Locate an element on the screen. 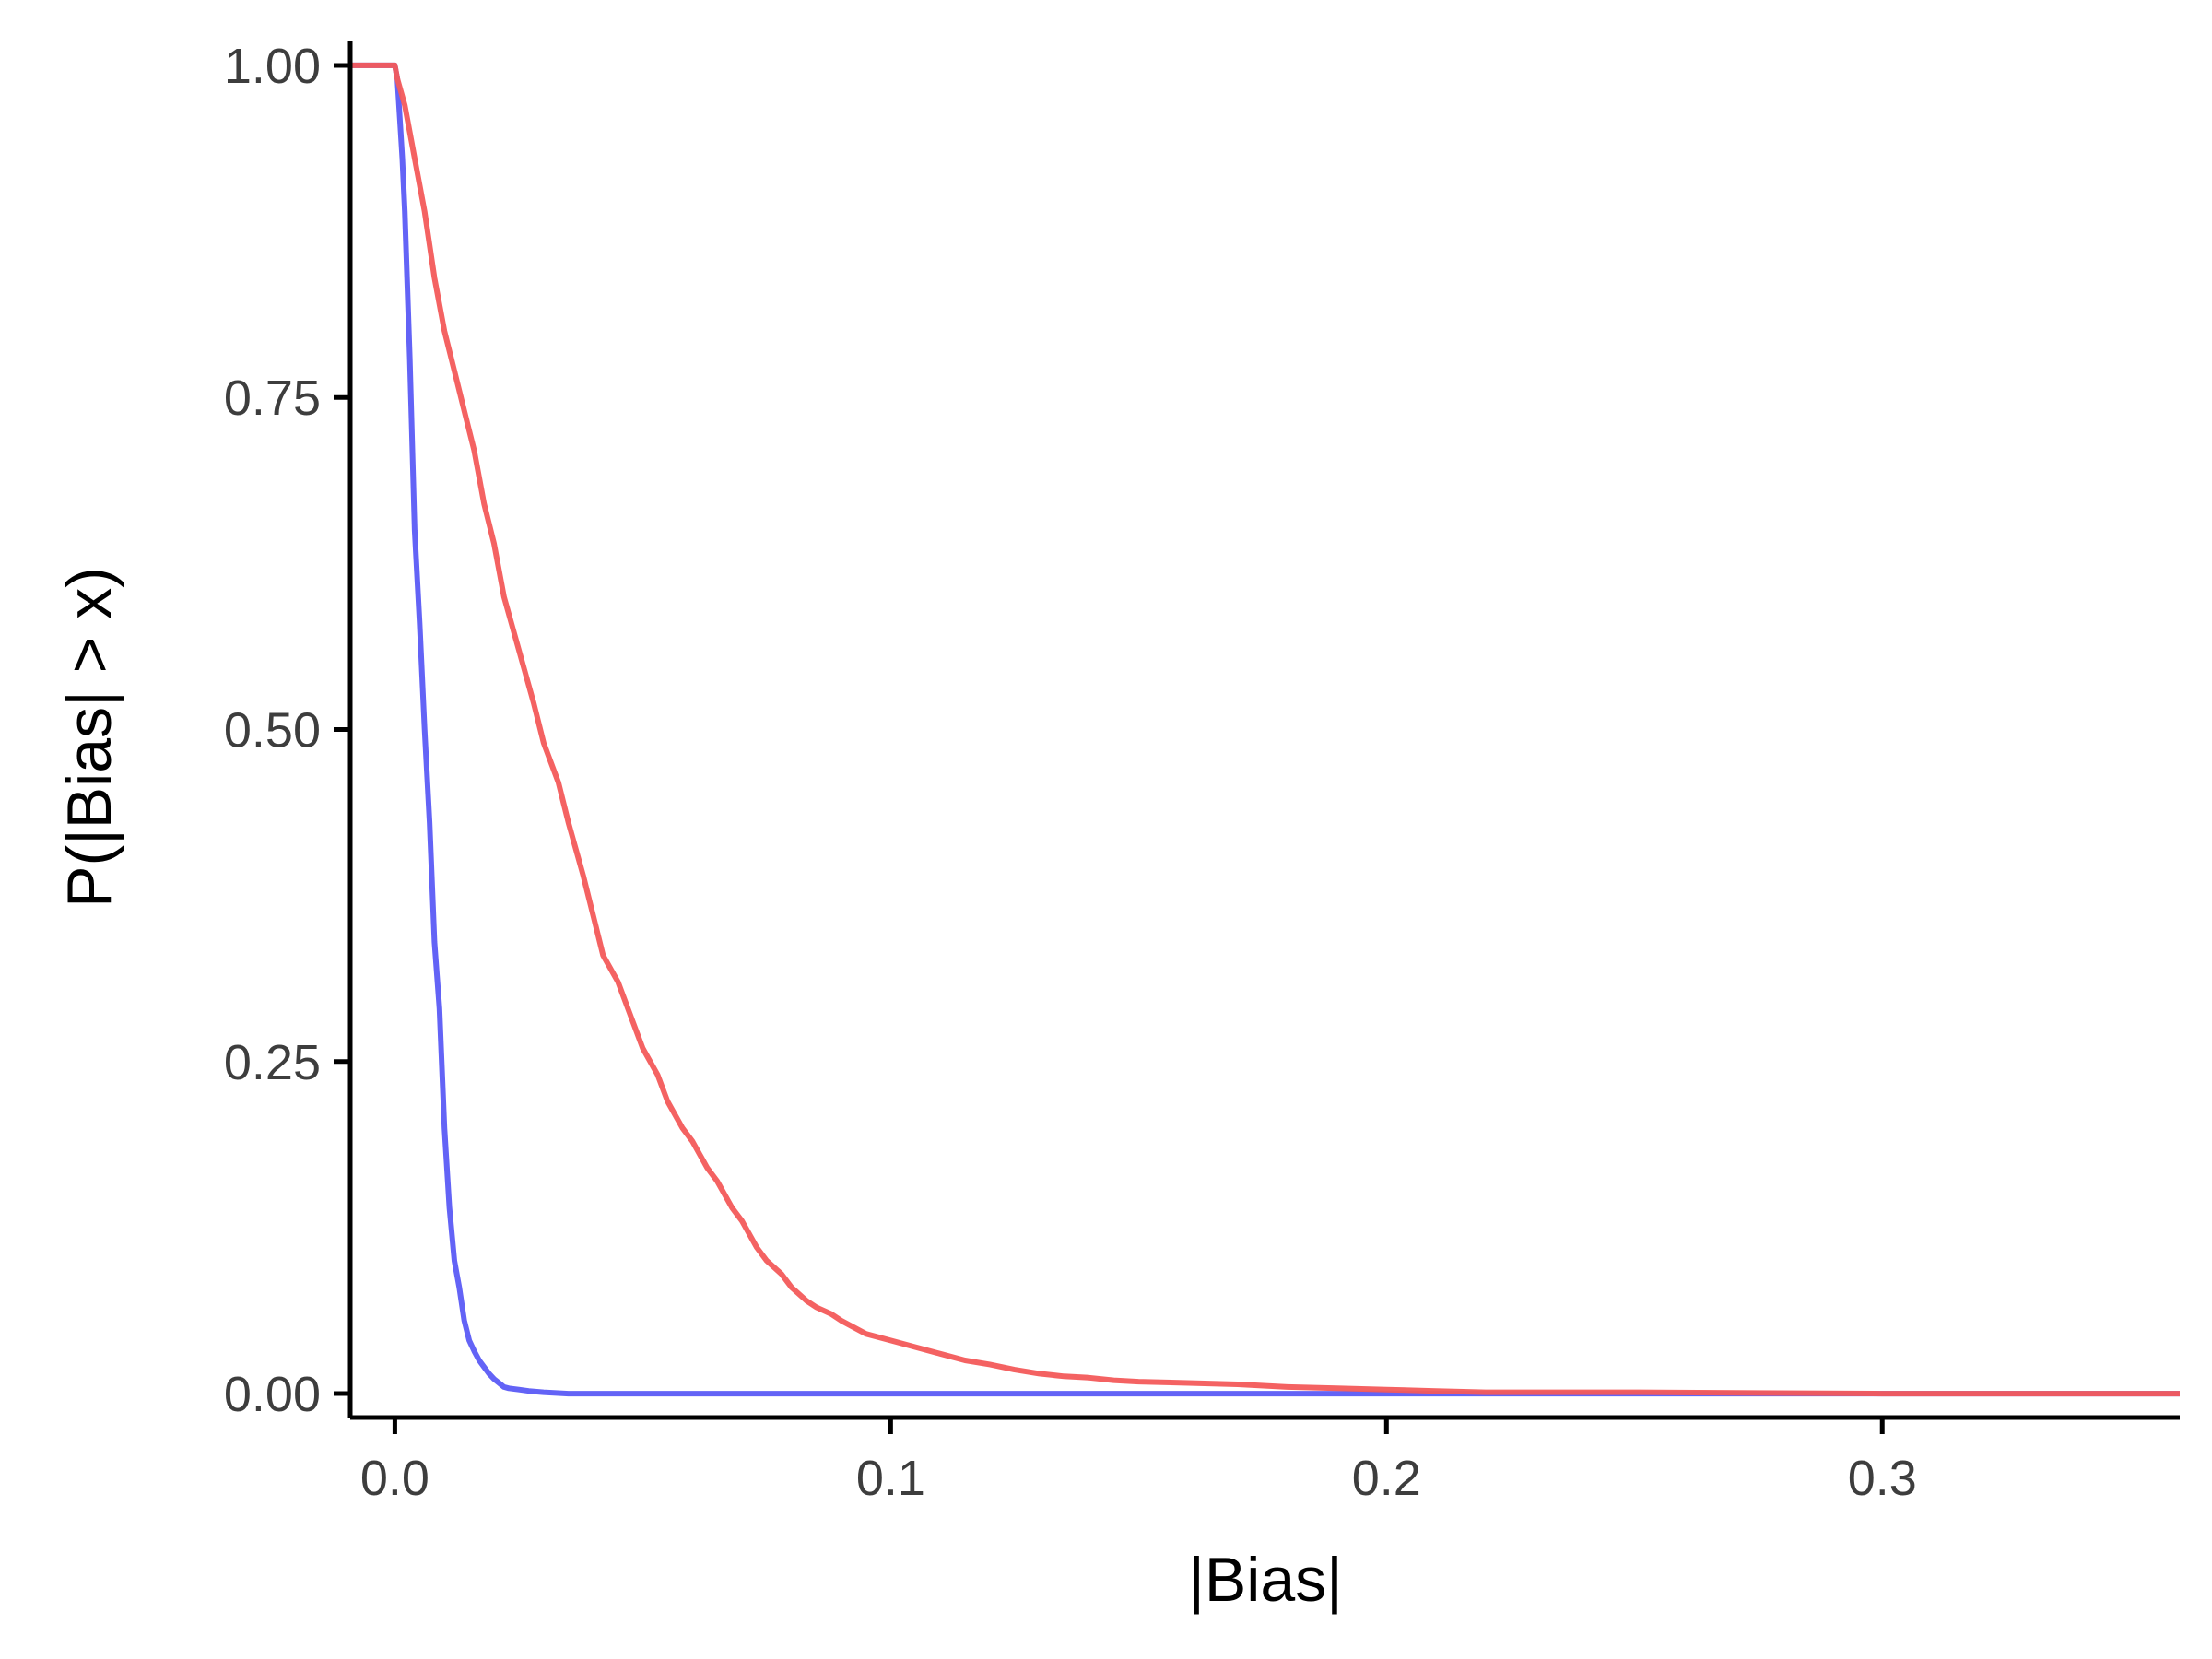  y-tick-label: 1.00 is located at coordinates (272, 66).